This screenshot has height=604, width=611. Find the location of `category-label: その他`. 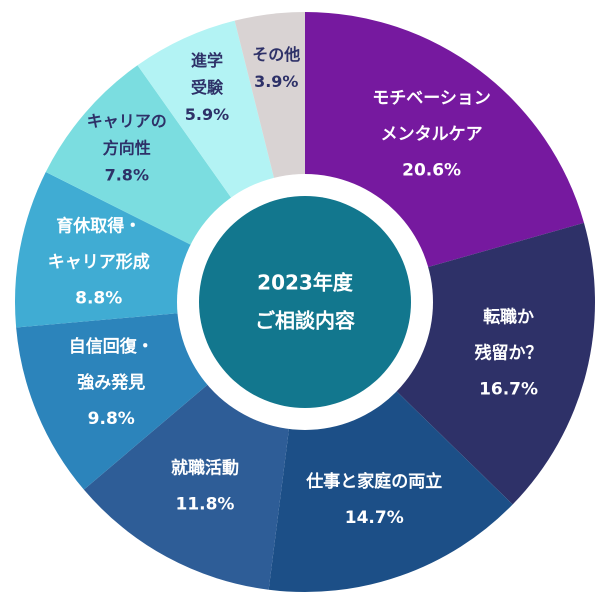

category-label: その他 is located at coordinates (276, 54).